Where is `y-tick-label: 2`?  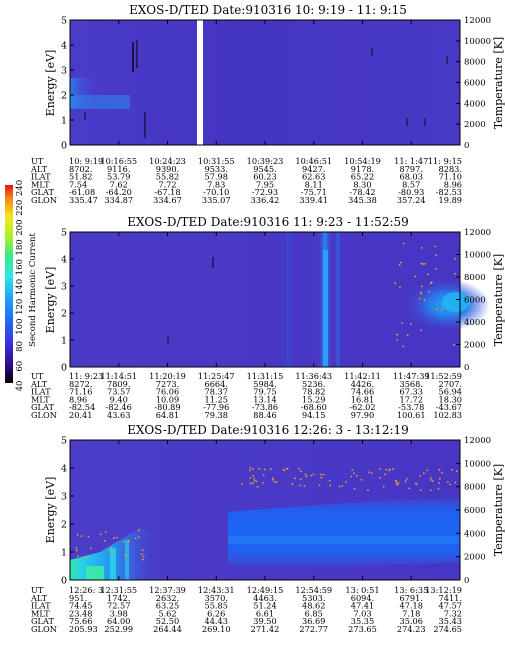 y-tick-label: 2 is located at coordinates (64, 96).